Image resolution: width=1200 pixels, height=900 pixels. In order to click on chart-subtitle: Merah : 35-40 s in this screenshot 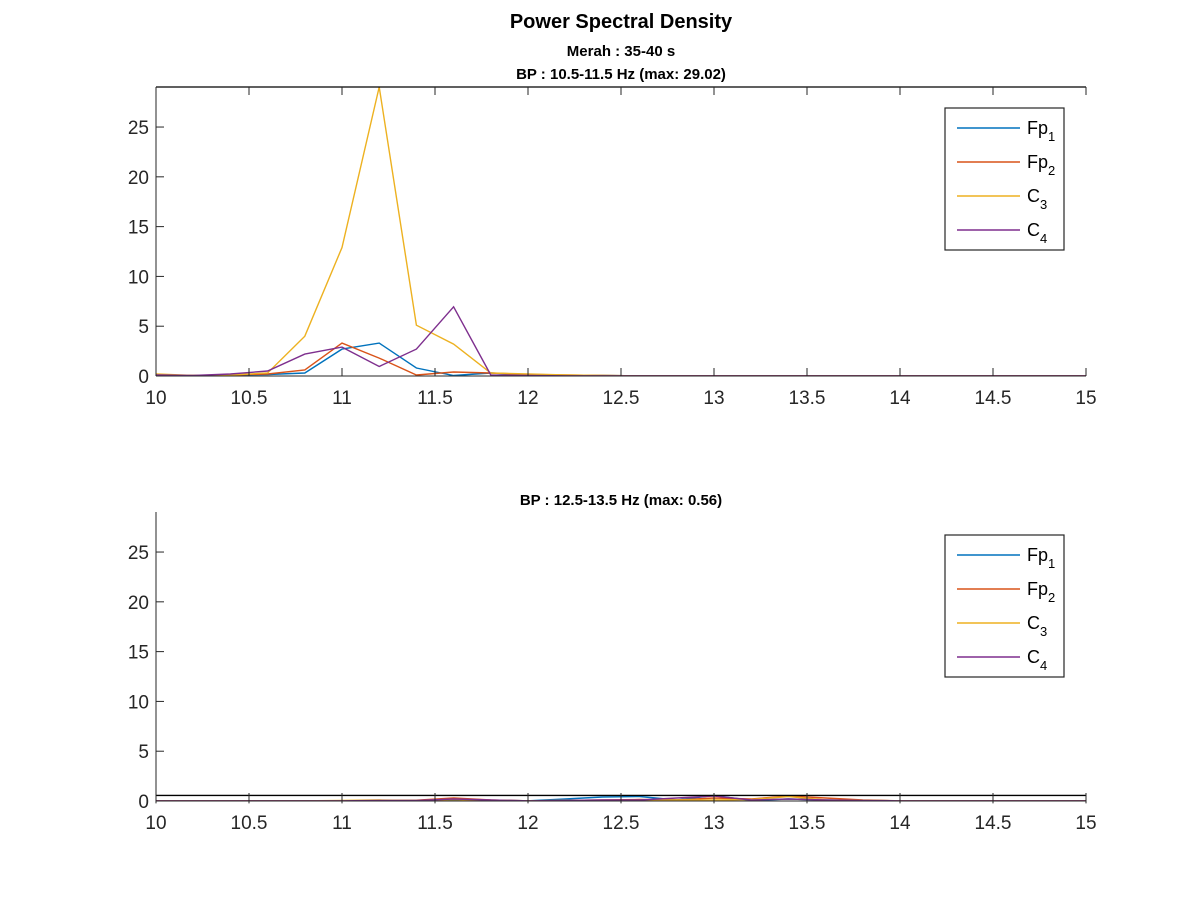, I will do `click(621, 51)`.